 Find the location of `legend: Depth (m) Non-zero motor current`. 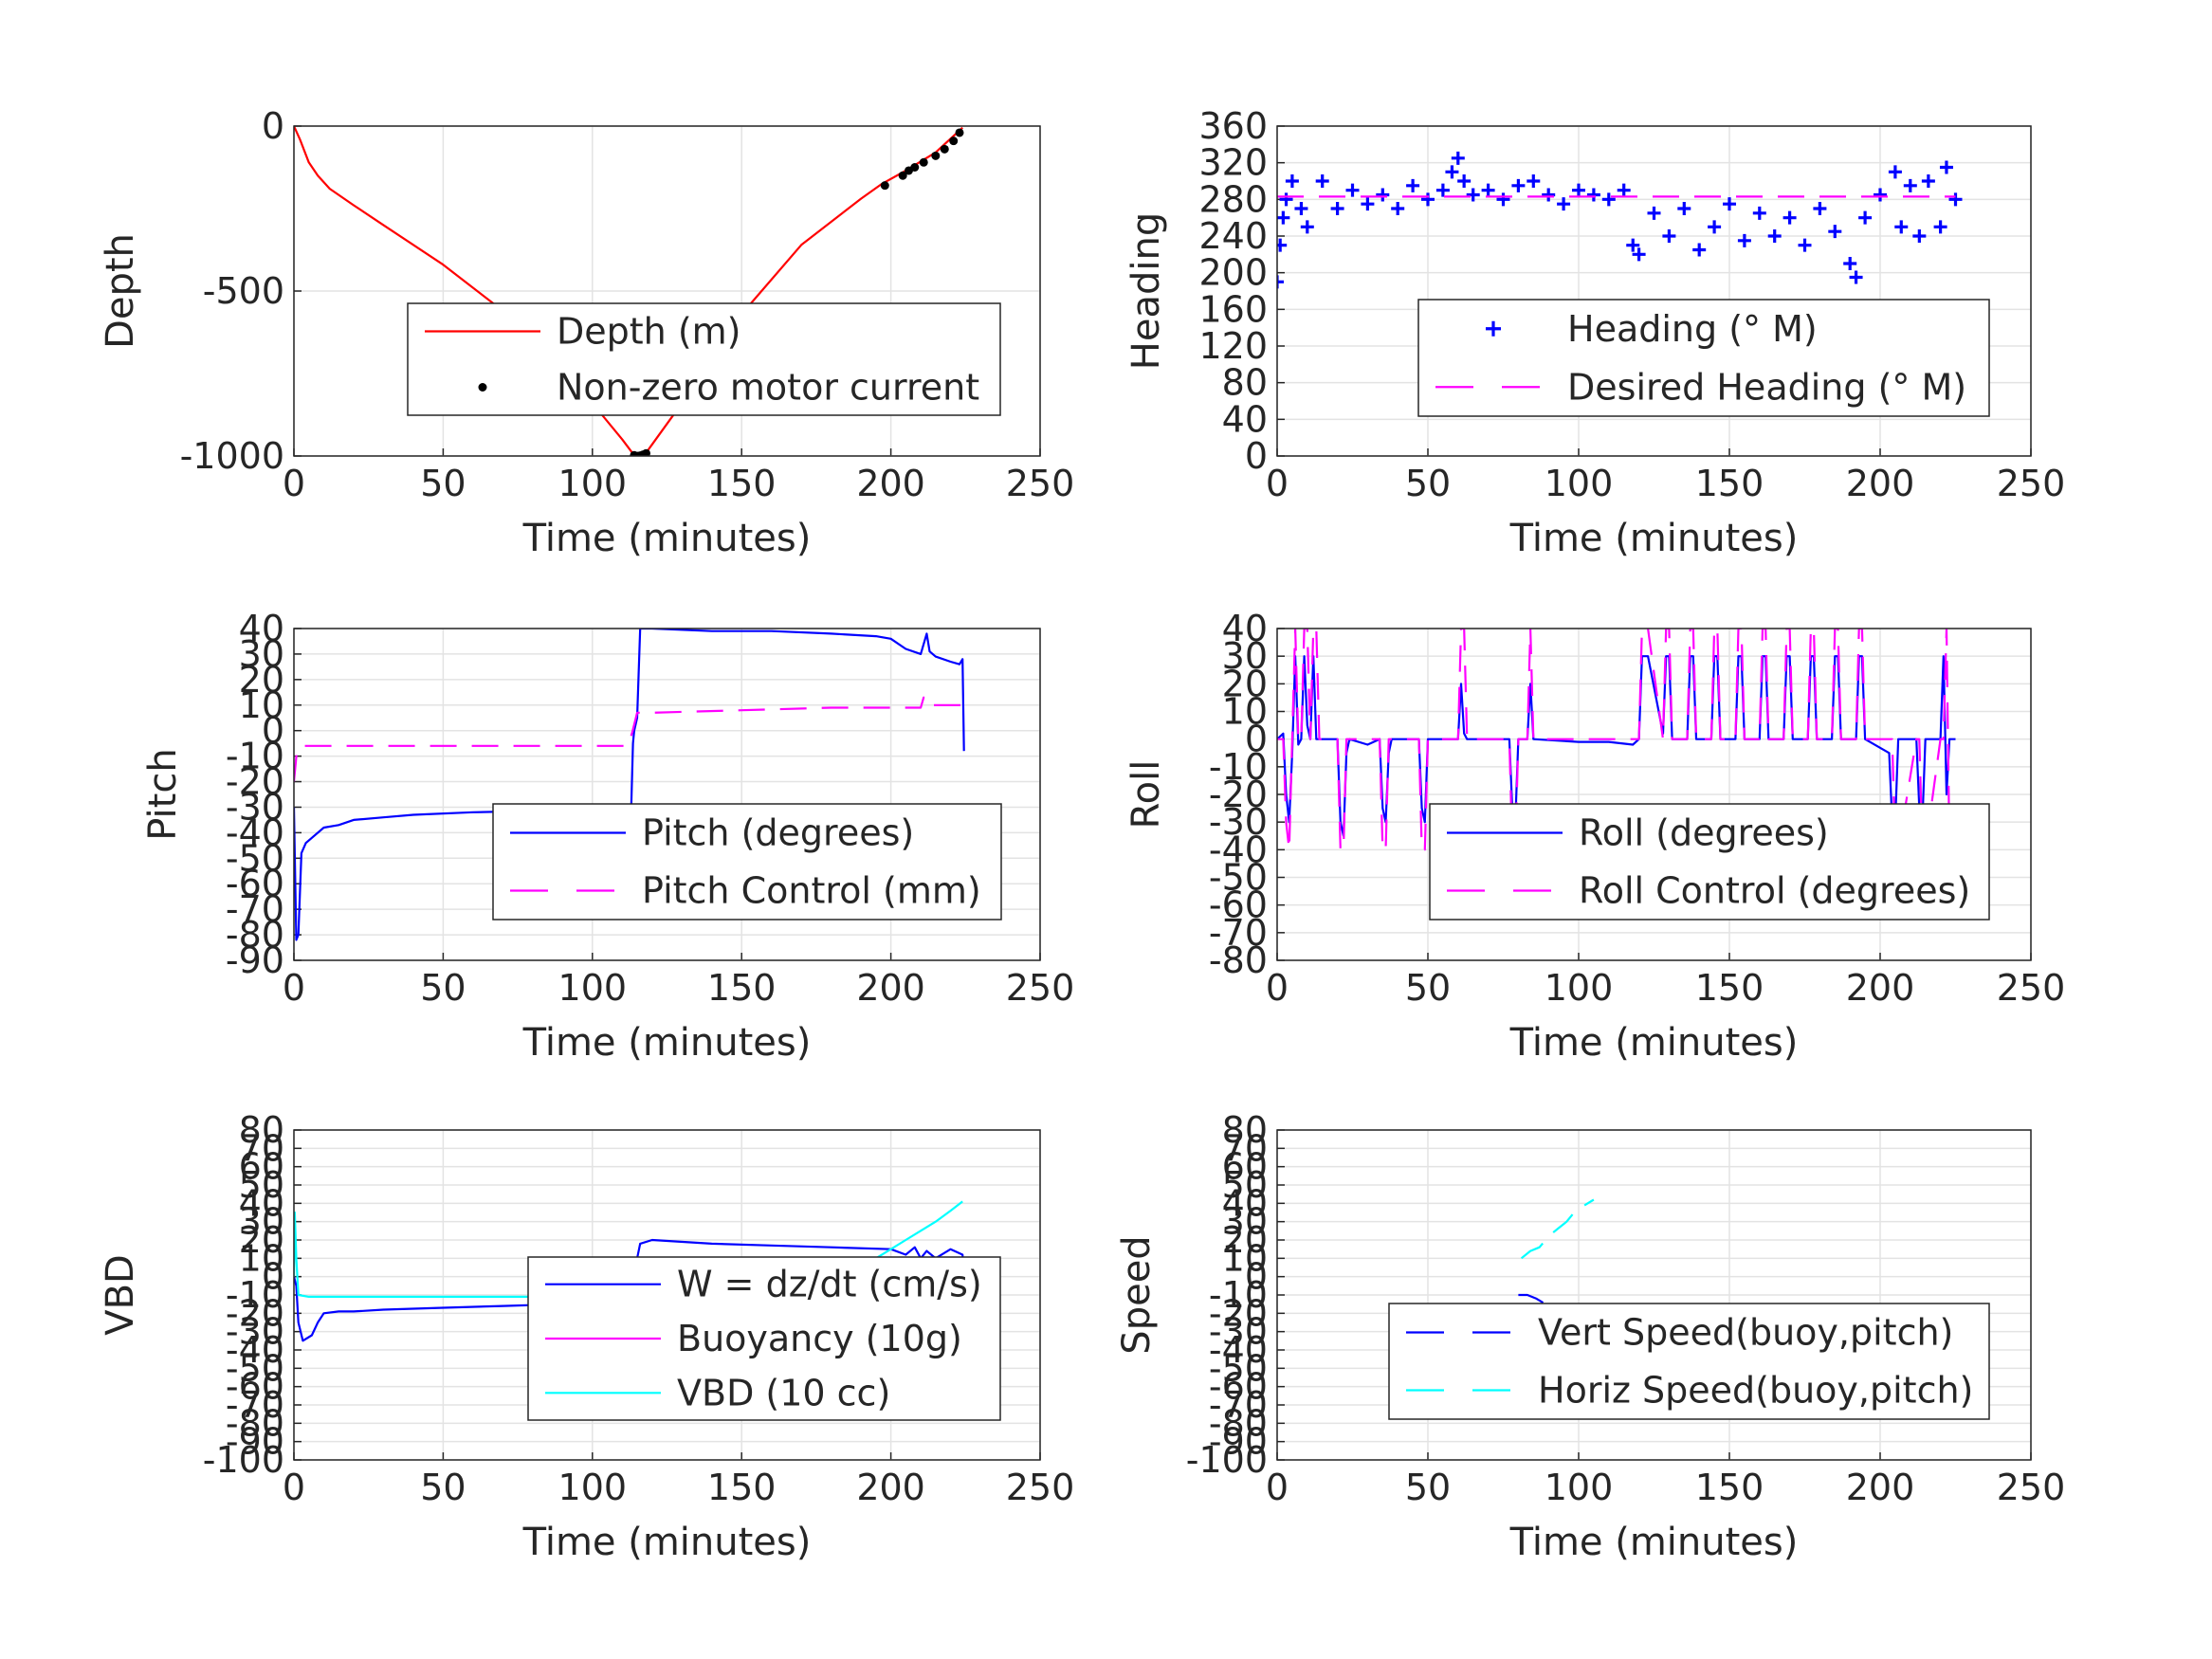

legend: Depth (m) Non-zero motor current is located at coordinates (704, 359).